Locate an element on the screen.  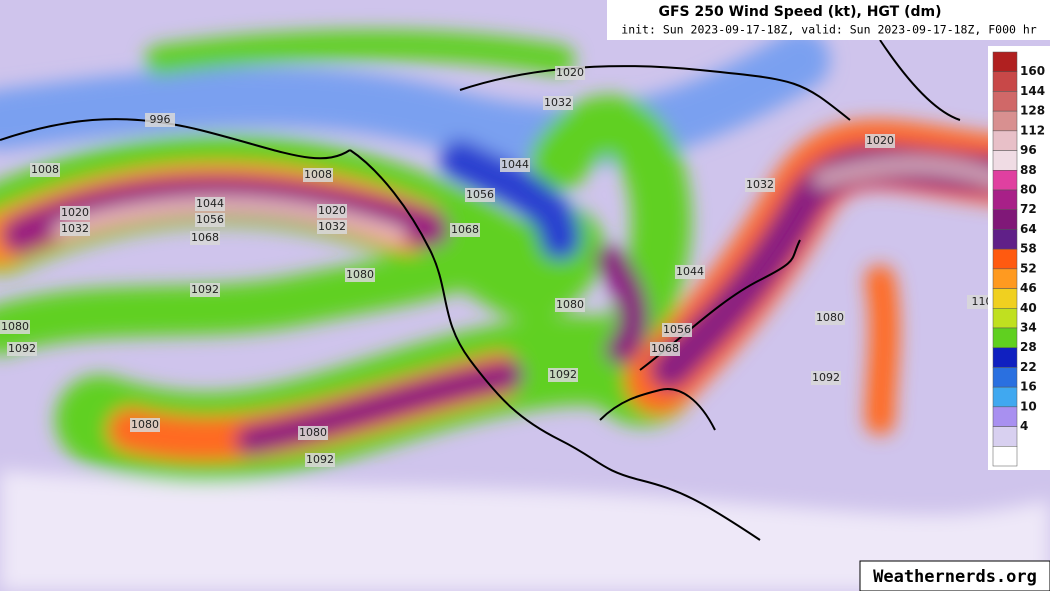
colorbar-label: 144 is located at coordinates (1032, 91).